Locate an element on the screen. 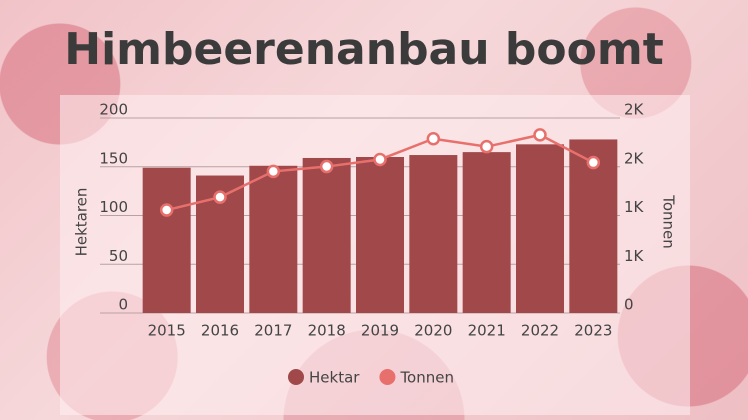 The image size is (748, 420). y-tick-label: 100 is located at coordinates (113, 207).